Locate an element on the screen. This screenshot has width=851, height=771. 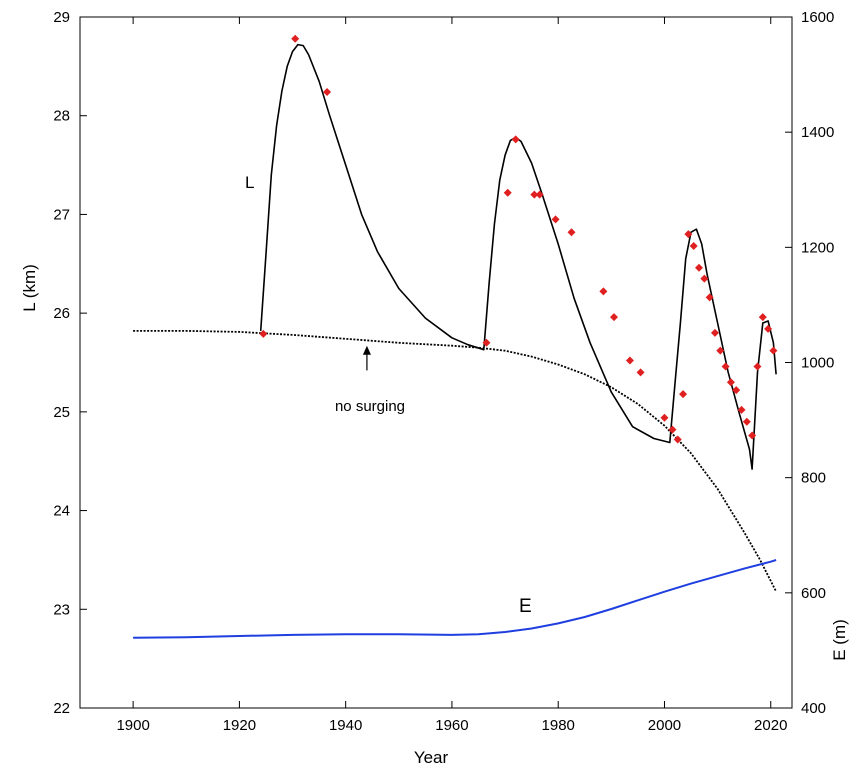
y-right-tick-label-3: 1000 is located at coordinates (817, 363).